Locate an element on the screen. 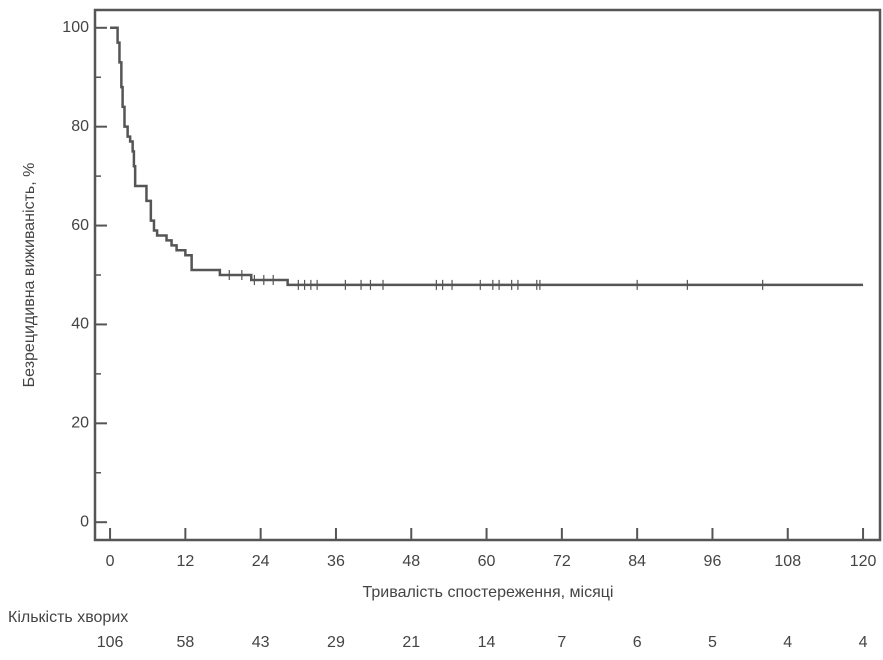 This screenshot has width=883, height=660. x-tick-label: 84 is located at coordinates (637, 561).